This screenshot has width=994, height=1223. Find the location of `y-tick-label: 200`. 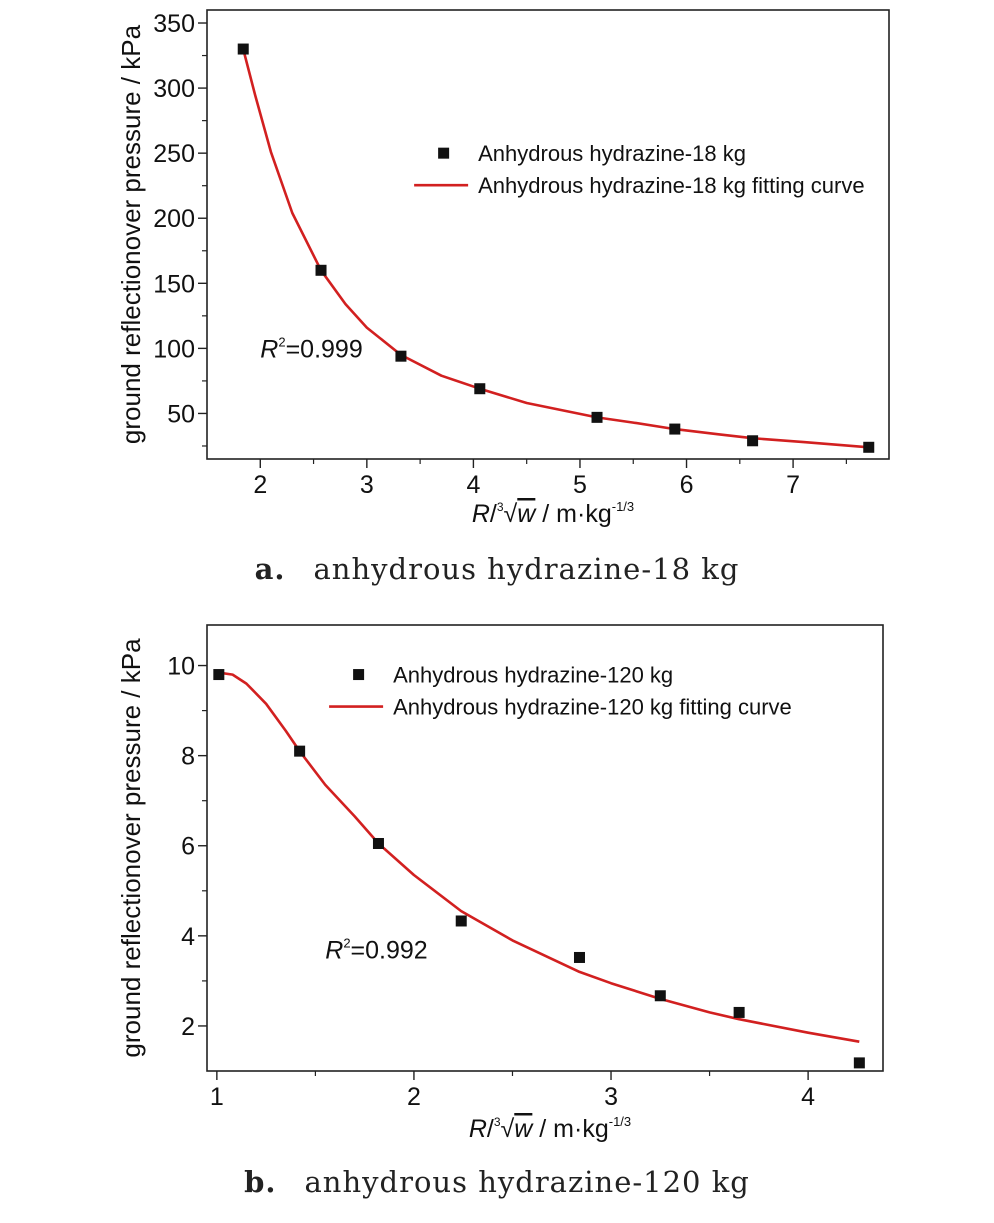

y-tick-label: 200 is located at coordinates (174, 219).